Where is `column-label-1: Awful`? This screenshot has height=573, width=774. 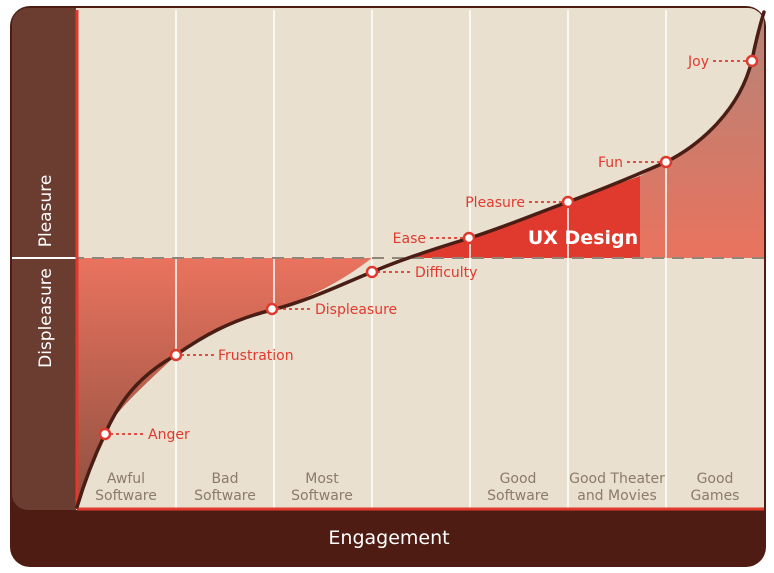
column-label-1: Awful is located at coordinates (126, 479).